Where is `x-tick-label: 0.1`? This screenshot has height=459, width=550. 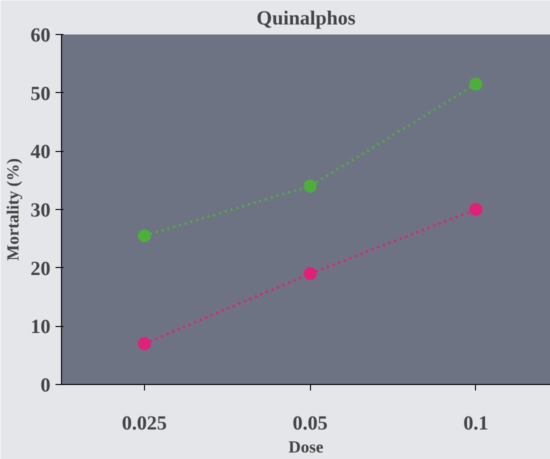
x-tick-label: 0.1 is located at coordinates (475, 423).